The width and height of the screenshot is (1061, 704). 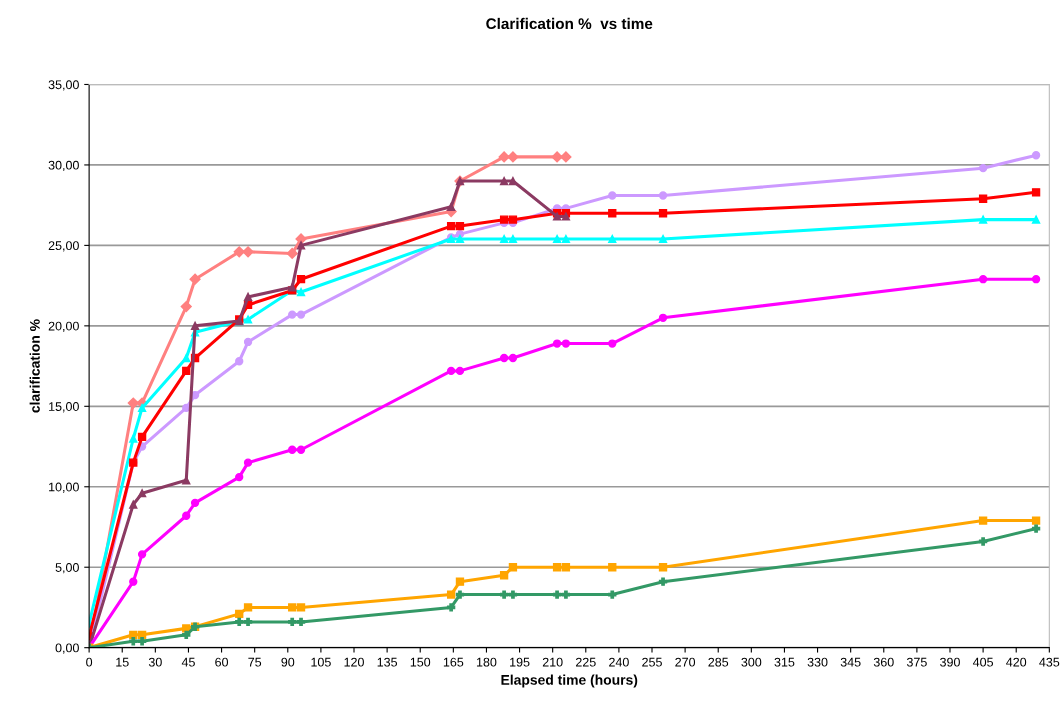 I want to click on x-tick-label: 225, so click(x=585, y=662).